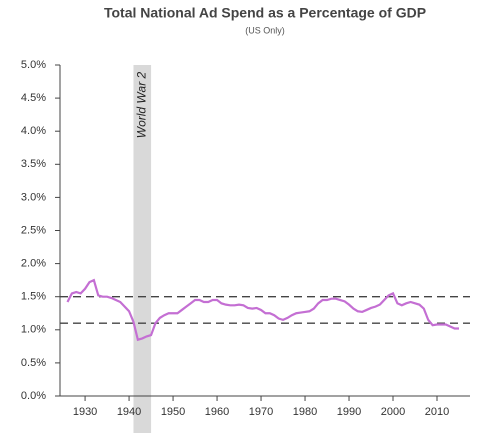 The image size is (500, 433). I want to click on x-tick-label: 1990, so click(349, 412).